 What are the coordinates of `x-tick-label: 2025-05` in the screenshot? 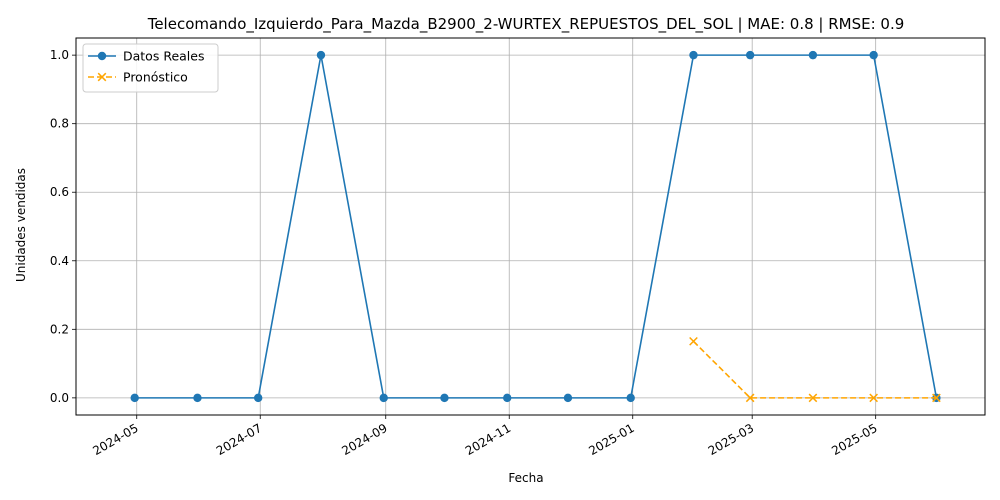 It's located at (854, 439).